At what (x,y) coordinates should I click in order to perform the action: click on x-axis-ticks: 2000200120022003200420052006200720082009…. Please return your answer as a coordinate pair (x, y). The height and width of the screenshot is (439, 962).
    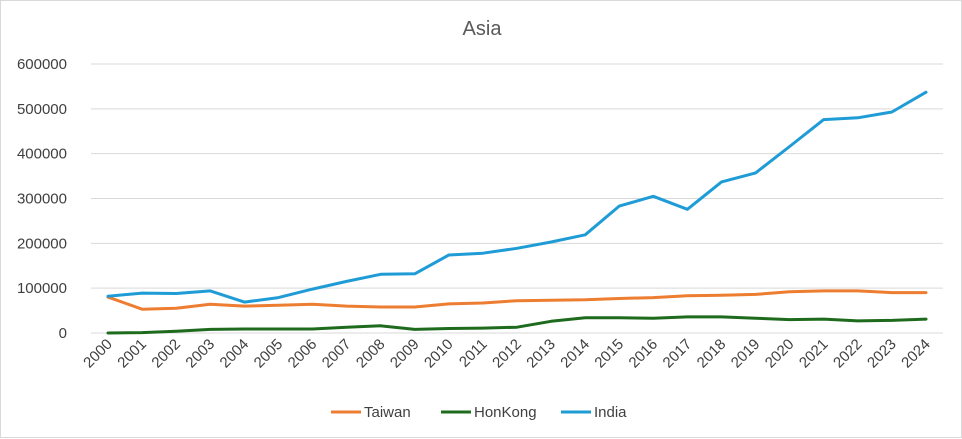
    Looking at the image, I should click on (507, 354).